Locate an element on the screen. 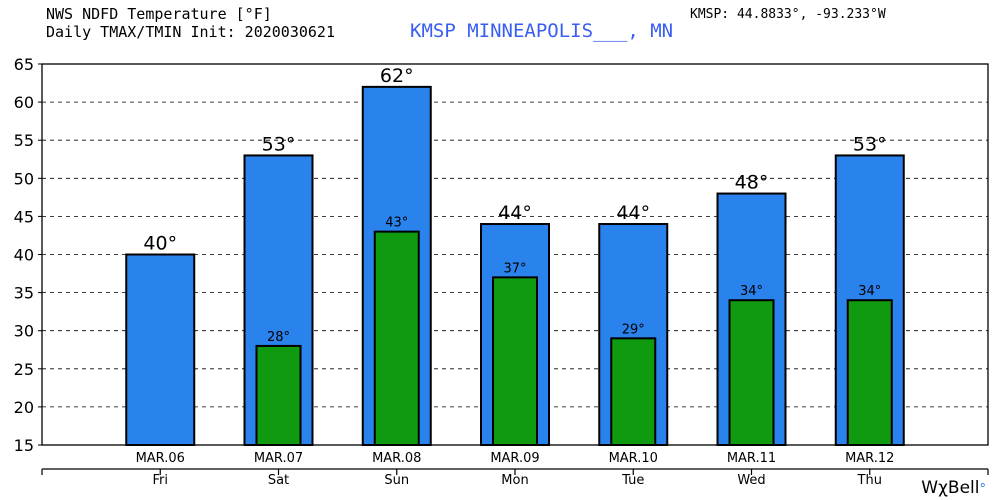 The width and height of the screenshot is (1000, 500). tmax-label: 62° is located at coordinates (397, 76).